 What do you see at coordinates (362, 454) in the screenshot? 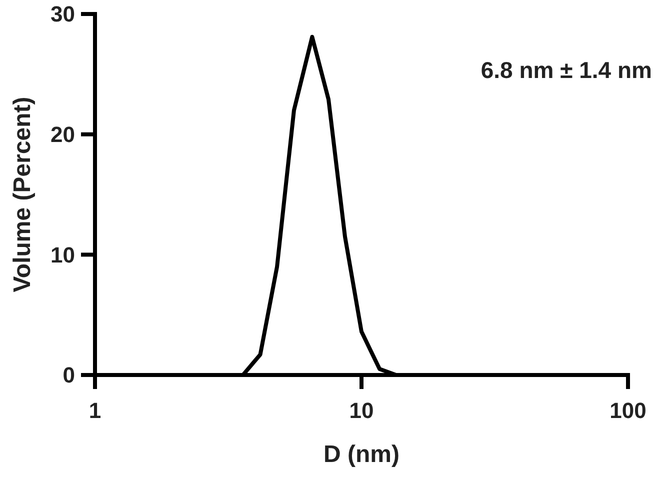
I see `x-axis-title: D (nm)` at bounding box center [362, 454].